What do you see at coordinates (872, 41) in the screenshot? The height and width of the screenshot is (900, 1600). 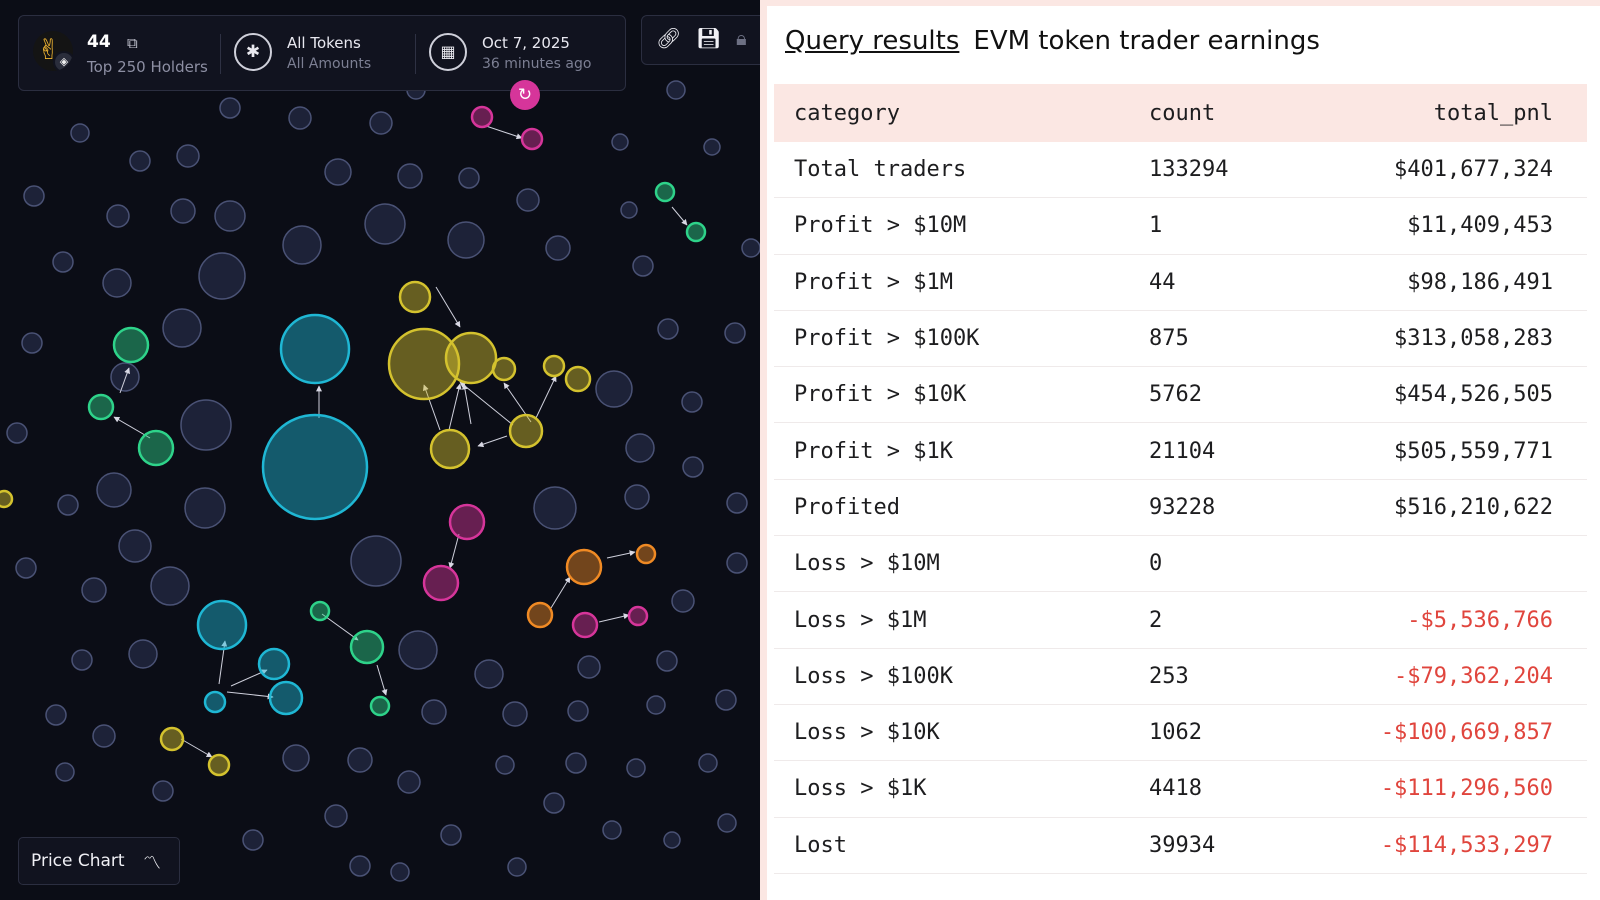 I see `query-results-link: Query results` at bounding box center [872, 41].